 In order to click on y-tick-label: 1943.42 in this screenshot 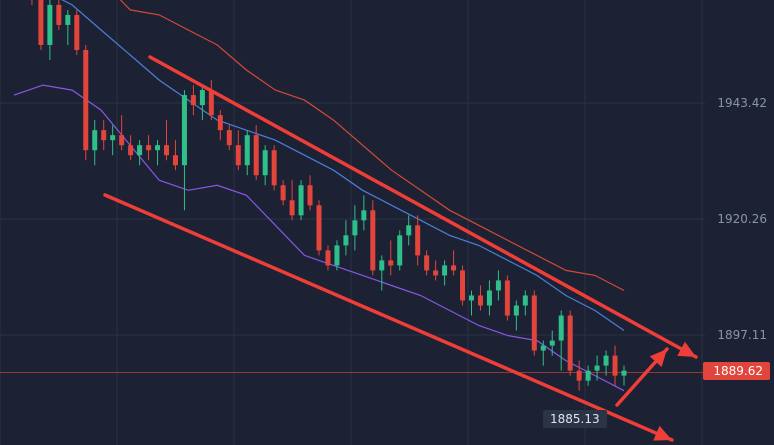, I will do `click(742, 103)`.